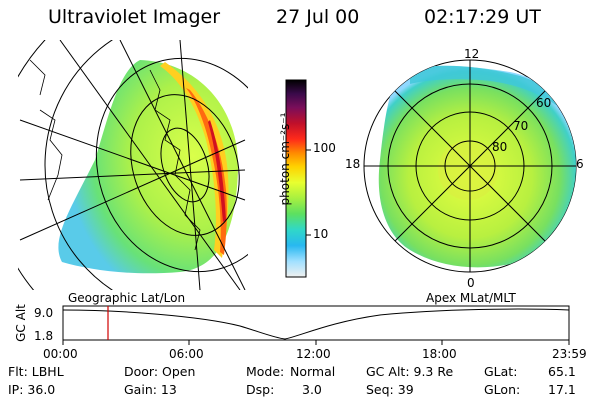 Image resolution: width=600 pixels, height=400 pixels. What do you see at coordinates (313, 354) in the screenshot?
I see `time-tick-1200: 12:00` at bounding box center [313, 354].